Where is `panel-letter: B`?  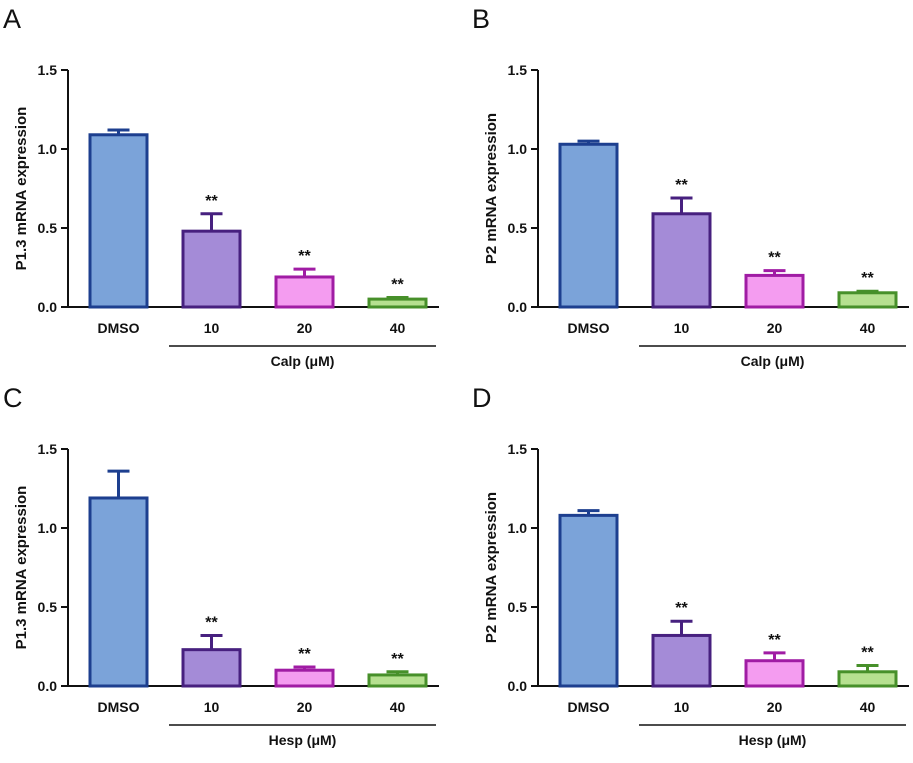
panel-letter: B is located at coordinates (481, 19).